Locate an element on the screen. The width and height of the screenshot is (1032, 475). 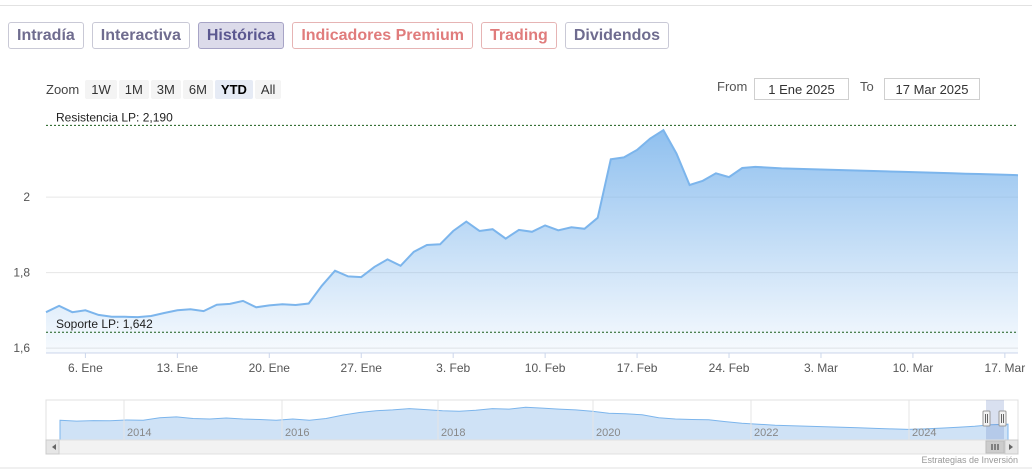
tab-dividendos: Dividendos is located at coordinates (617, 35).